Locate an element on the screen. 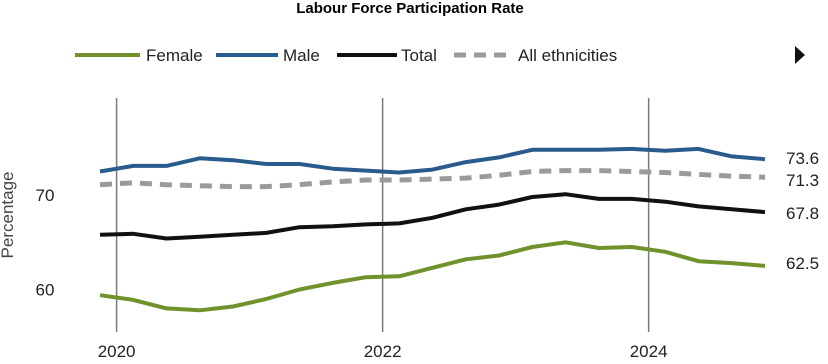 The width and height of the screenshot is (828, 364). play-icon is located at coordinates (800, 55).